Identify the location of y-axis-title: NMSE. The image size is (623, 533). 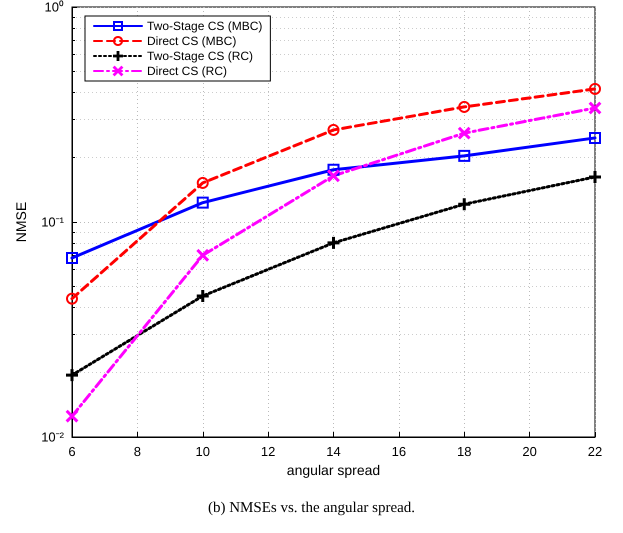
(21, 222).